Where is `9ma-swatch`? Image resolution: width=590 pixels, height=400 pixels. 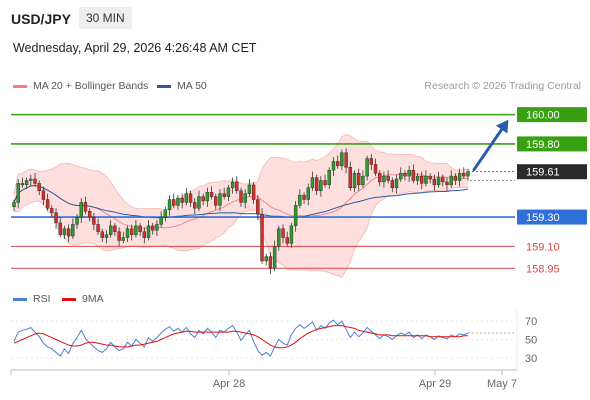
9ma-swatch is located at coordinates (69, 299).